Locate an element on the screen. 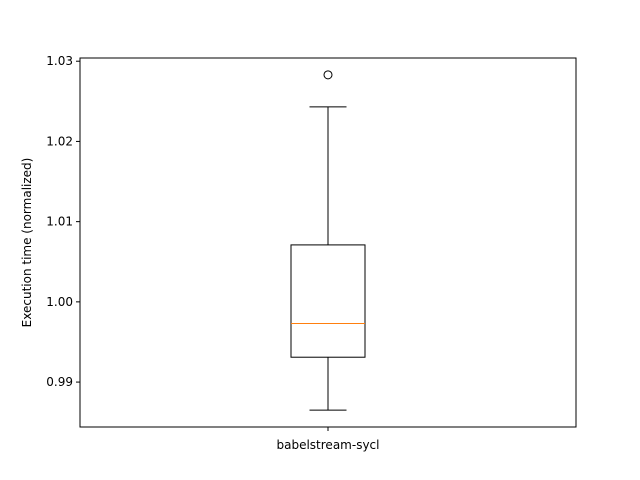  y-axis: 0.99 1.00 1.01 1.02 1.03 is located at coordinates (63, 221).